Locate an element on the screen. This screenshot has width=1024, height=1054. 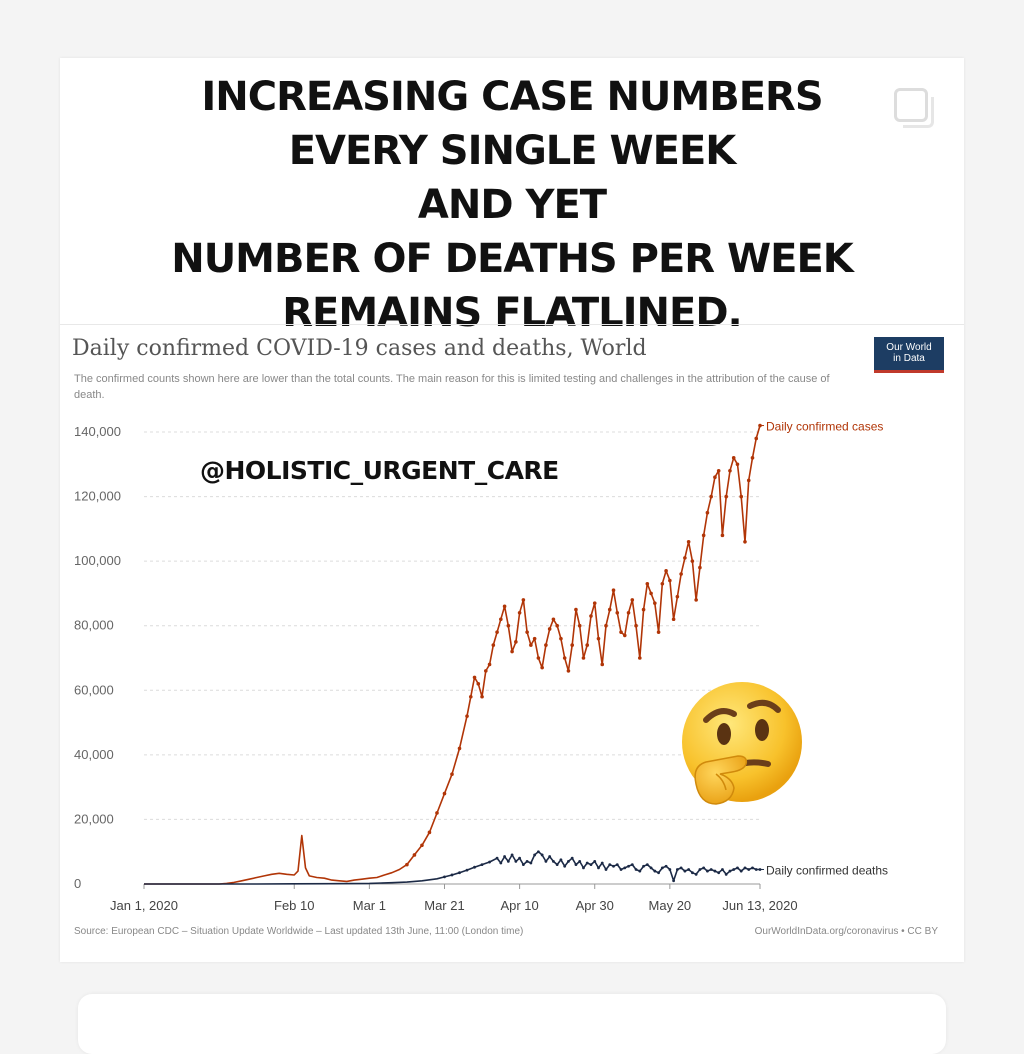
y-tick-label: 100,000 is located at coordinates (97, 560).